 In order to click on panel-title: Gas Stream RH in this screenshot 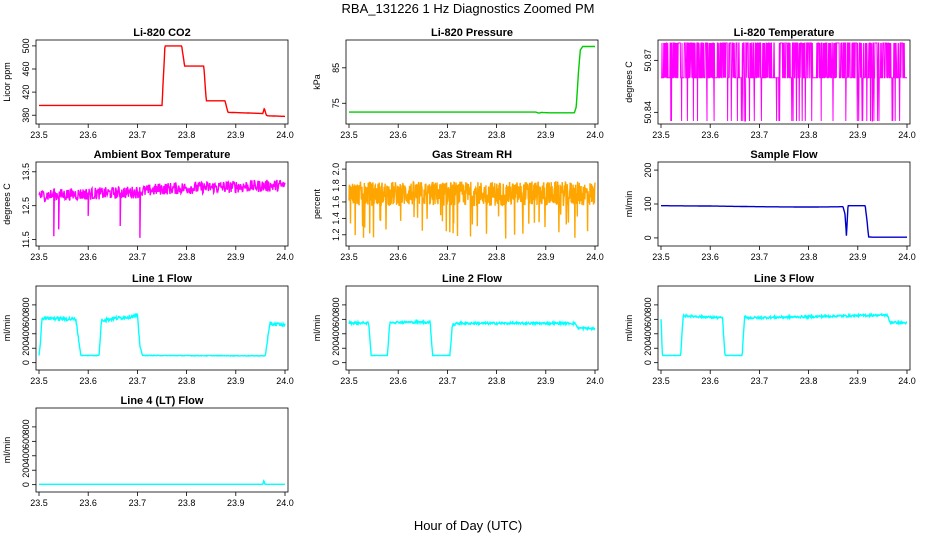, I will do `click(472, 155)`.